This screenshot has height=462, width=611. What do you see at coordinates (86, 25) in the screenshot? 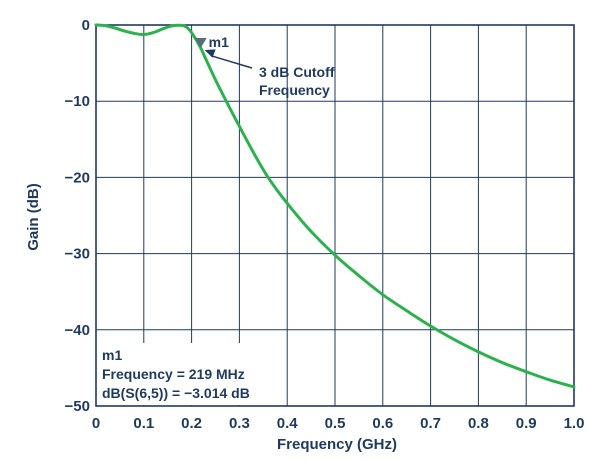
I see `y-tick-label: 0` at bounding box center [86, 25].